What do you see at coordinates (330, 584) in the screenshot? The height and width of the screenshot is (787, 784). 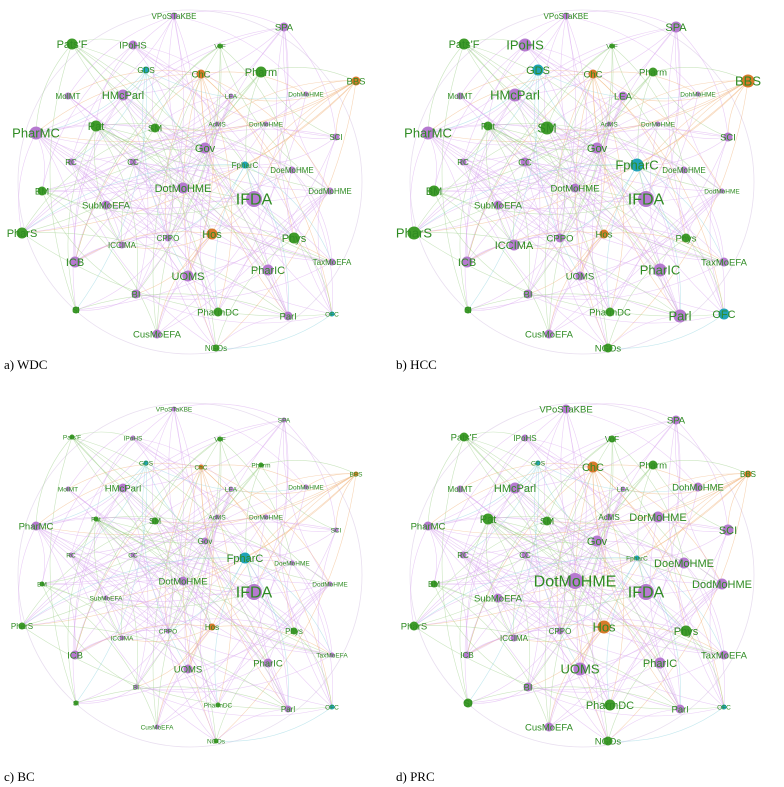 I see `node-label: DodMoHME` at bounding box center [330, 584].